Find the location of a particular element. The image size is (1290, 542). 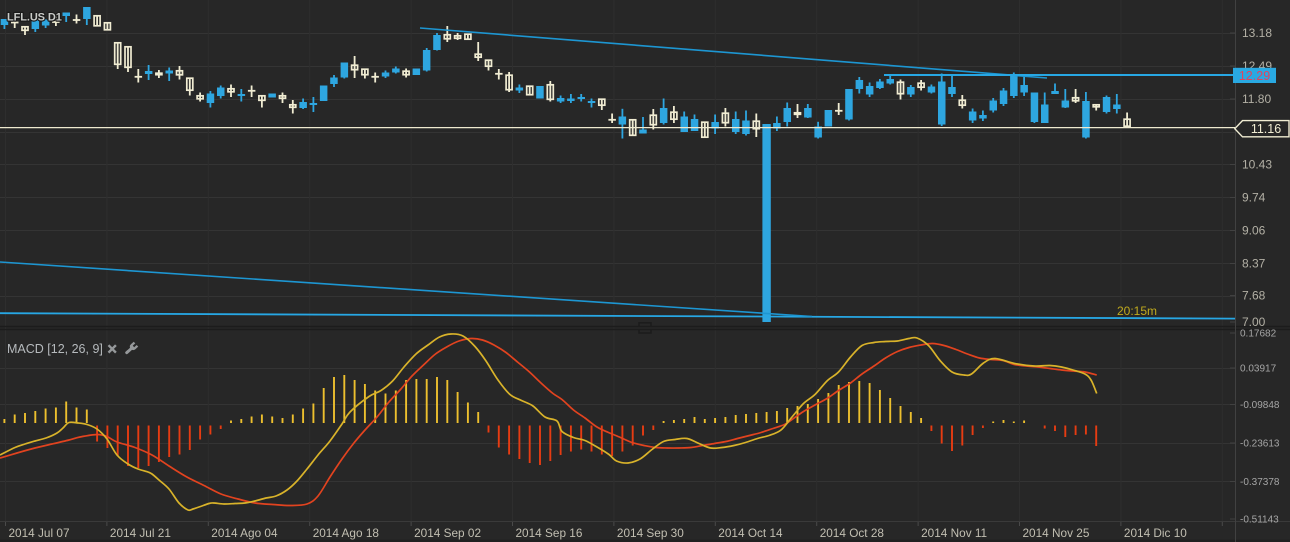

svg-text: 2014 Jul 07 is located at coordinates (39, 533).